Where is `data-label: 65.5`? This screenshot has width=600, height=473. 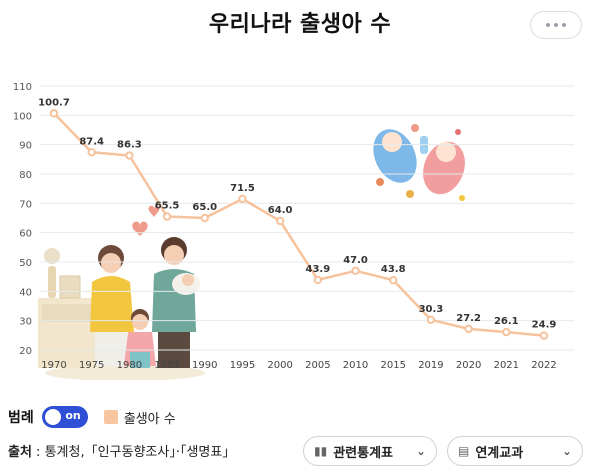 data-label: 65.5 is located at coordinates (167, 206).